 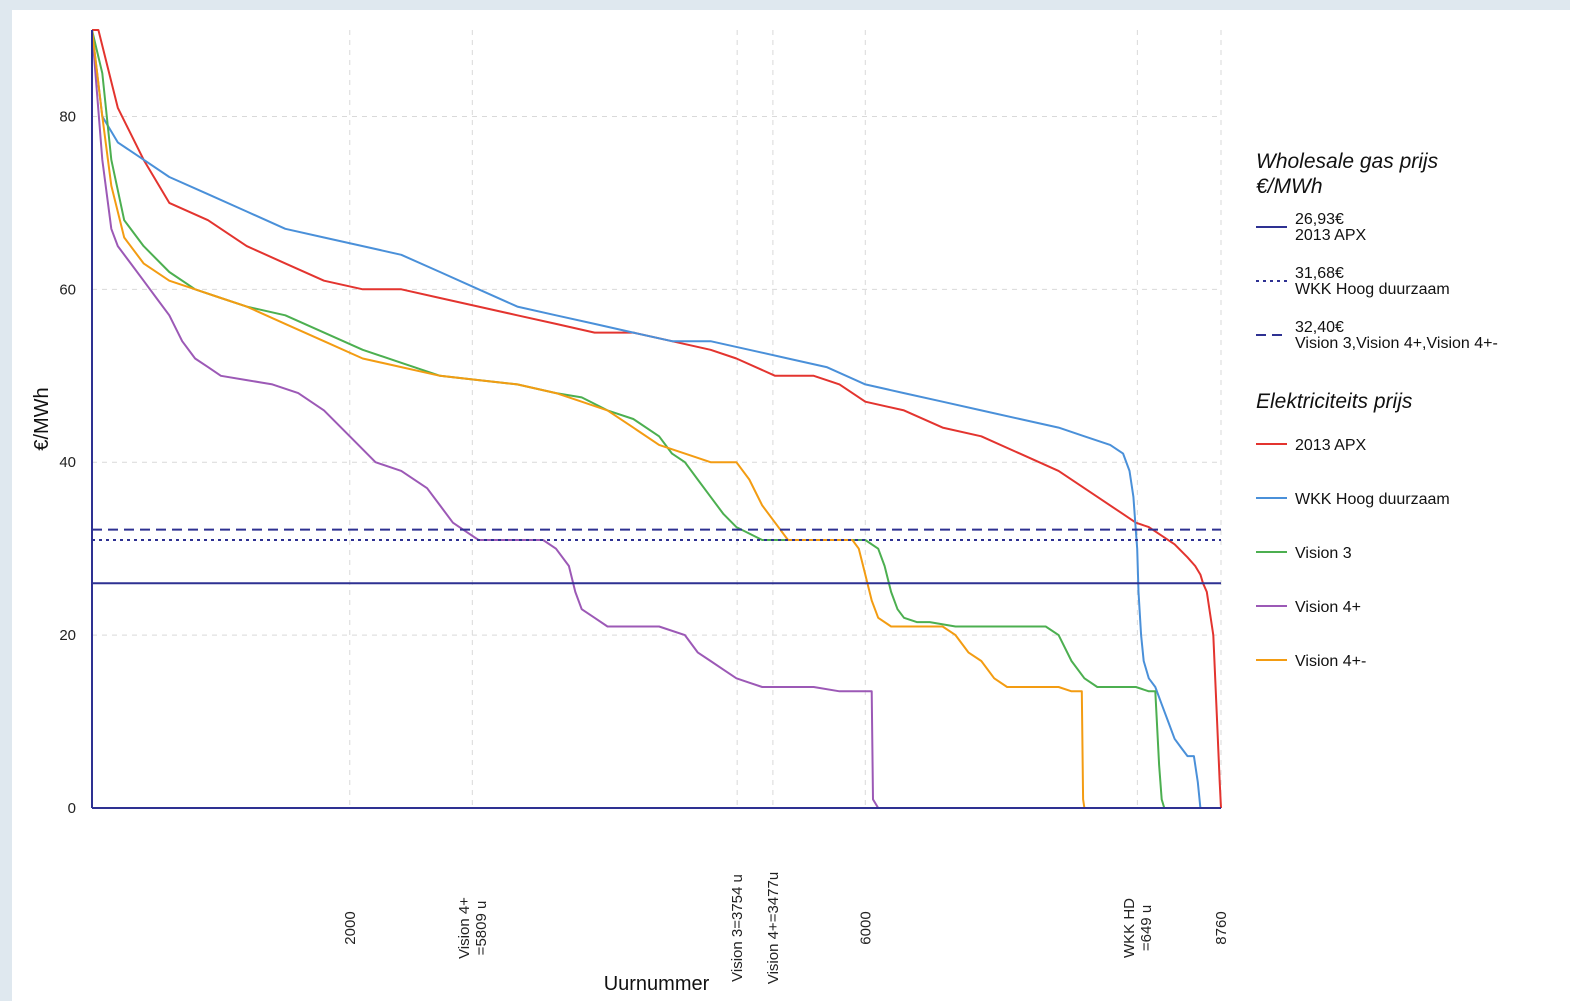 What do you see at coordinates (67, 289) in the screenshot?
I see `y-tick-label: 60` at bounding box center [67, 289].